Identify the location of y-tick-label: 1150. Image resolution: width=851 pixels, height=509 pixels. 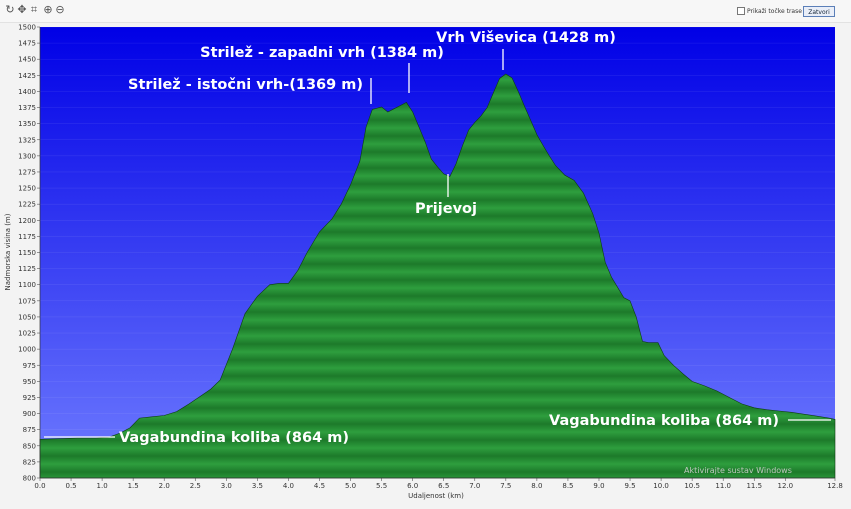
(27, 253).